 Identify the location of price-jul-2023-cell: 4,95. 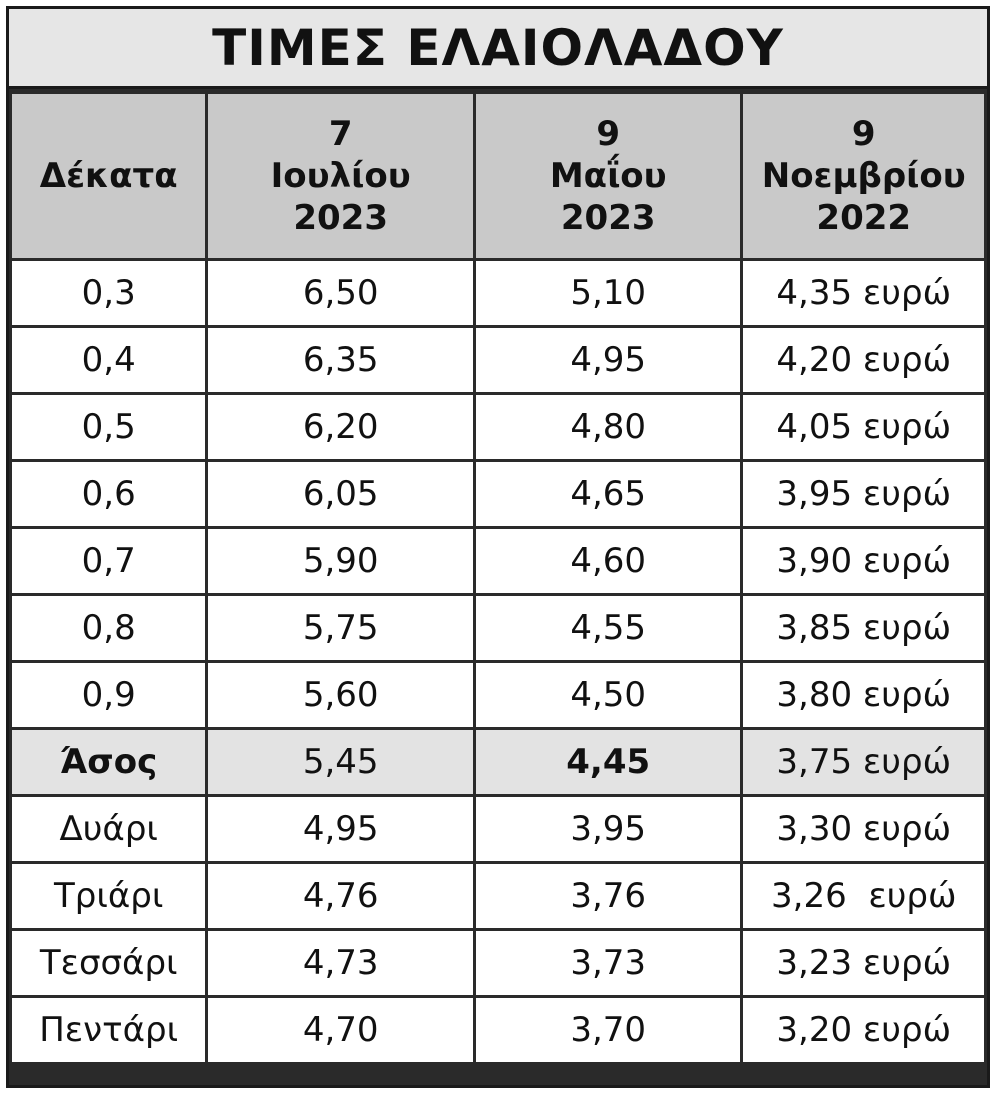
(340, 829).